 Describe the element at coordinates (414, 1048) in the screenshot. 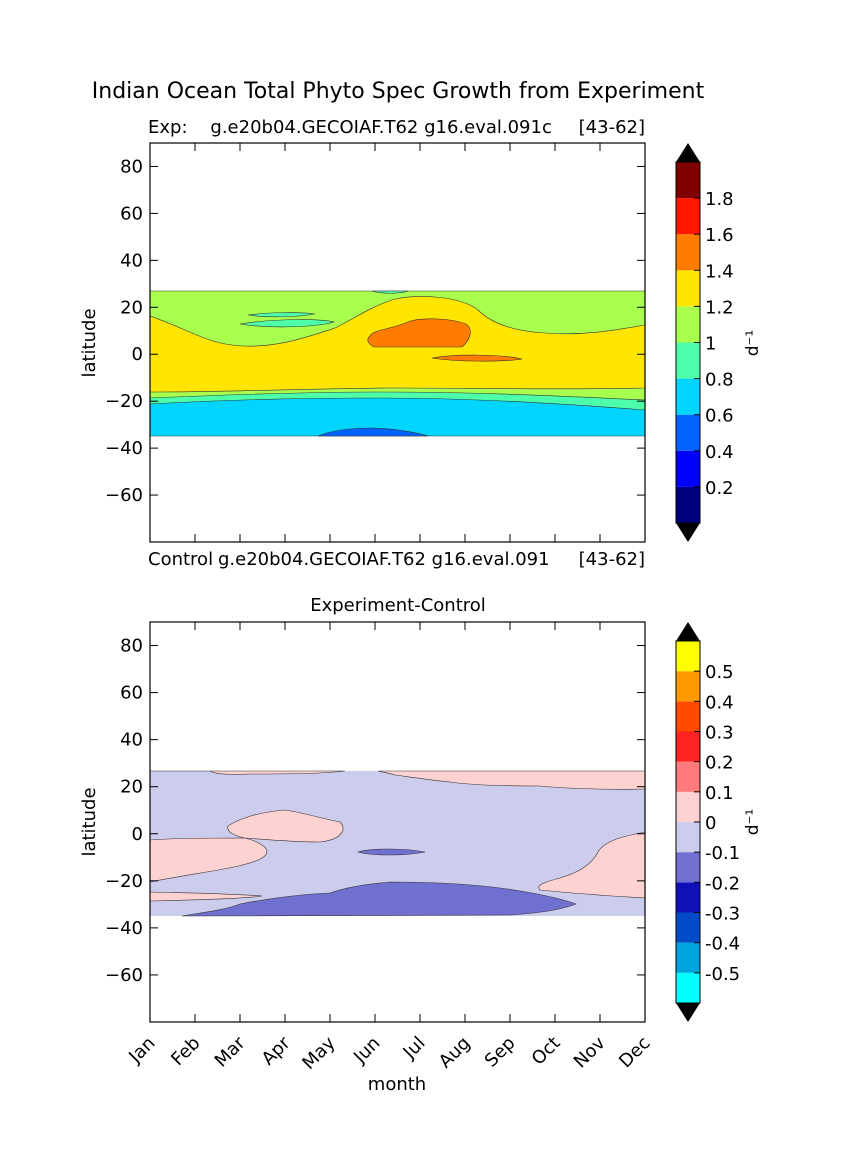

I see `xtick-label-jul: Jul` at that location.